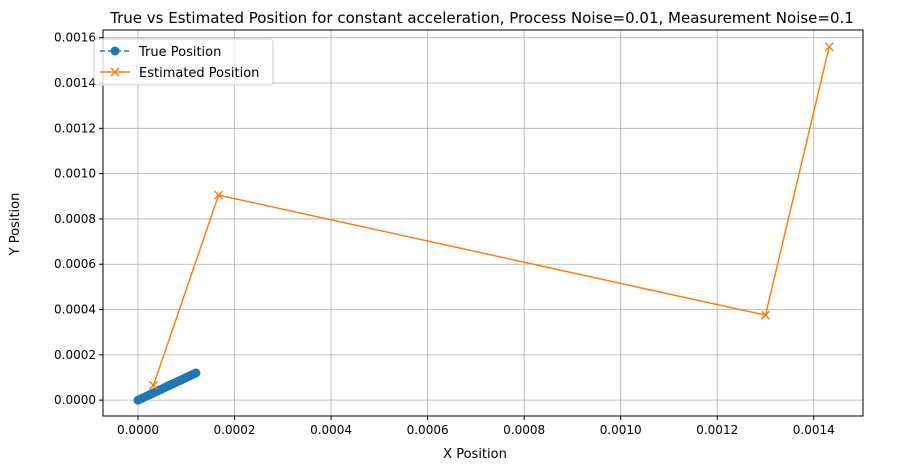 This screenshot has width=897, height=470. I want to click on x-tick-label: 0.0002, so click(235, 430).